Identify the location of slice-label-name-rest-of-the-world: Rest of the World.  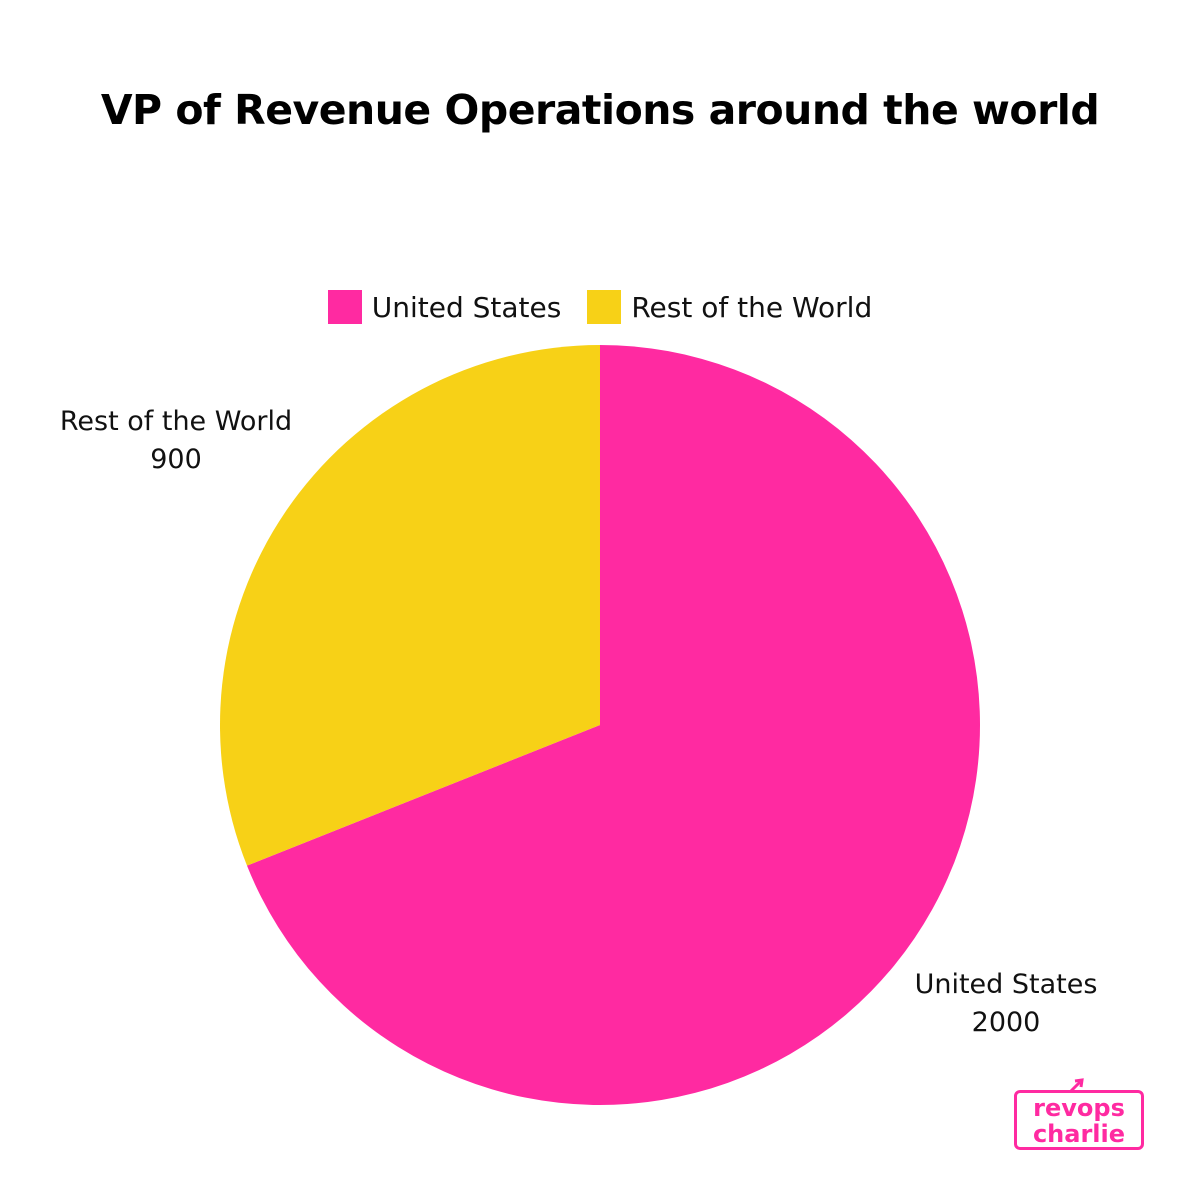
(176, 421).